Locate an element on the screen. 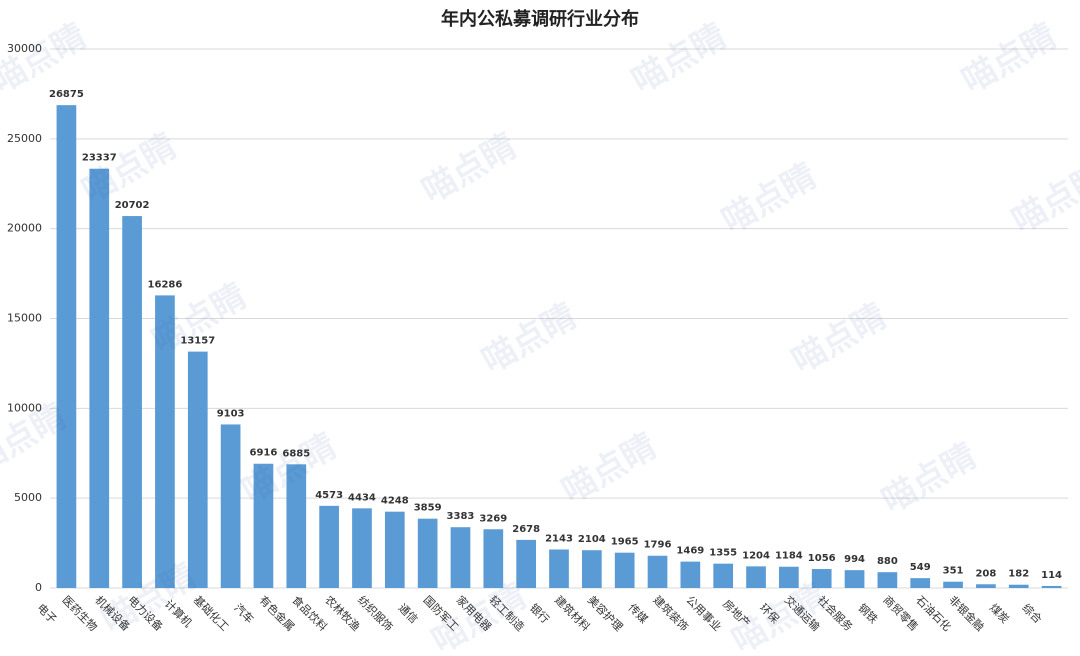 This screenshot has width=1080, height=656. x-tick-label: 医药生物 is located at coordinates (79, 613).